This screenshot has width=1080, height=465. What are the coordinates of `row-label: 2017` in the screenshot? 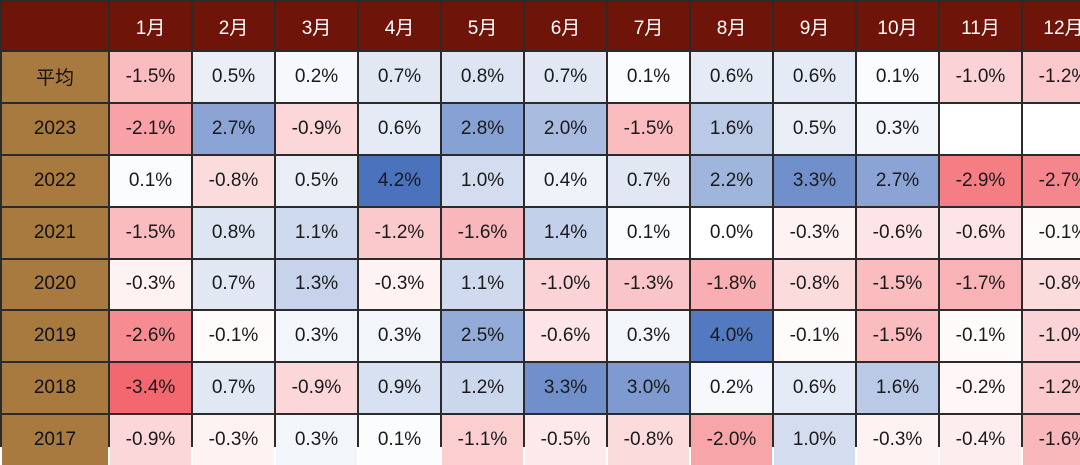 It's located at (55, 440).